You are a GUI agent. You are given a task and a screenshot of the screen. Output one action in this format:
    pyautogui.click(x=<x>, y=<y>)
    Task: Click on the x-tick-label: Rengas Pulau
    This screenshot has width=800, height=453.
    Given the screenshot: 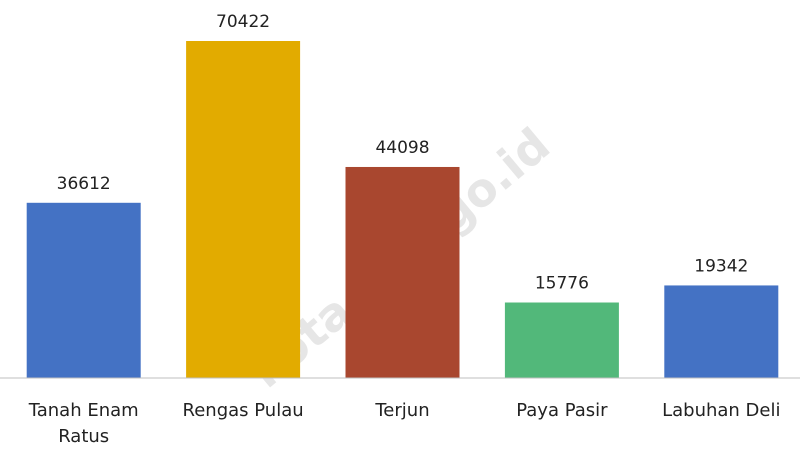 What is the action you would take?
    pyautogui.click(x=243, y=410)
    